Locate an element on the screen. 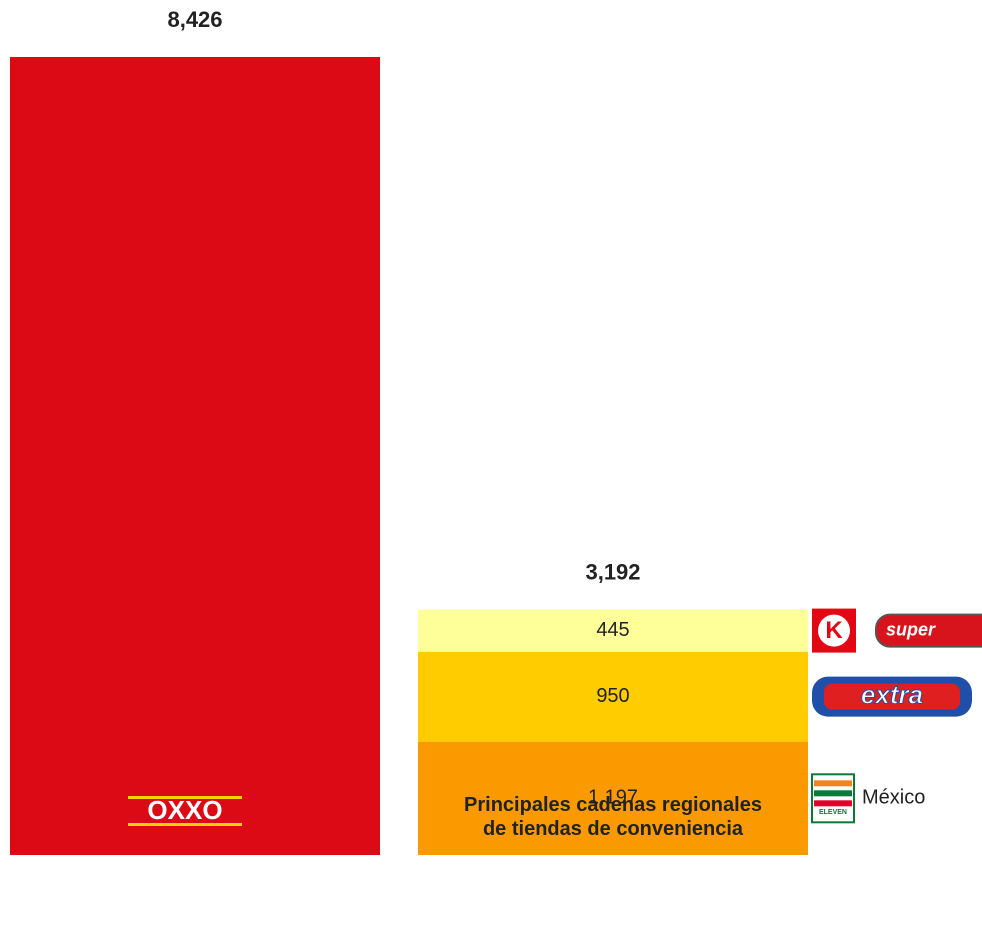  value-label: 1,197 is located at coordinates (613, 798).